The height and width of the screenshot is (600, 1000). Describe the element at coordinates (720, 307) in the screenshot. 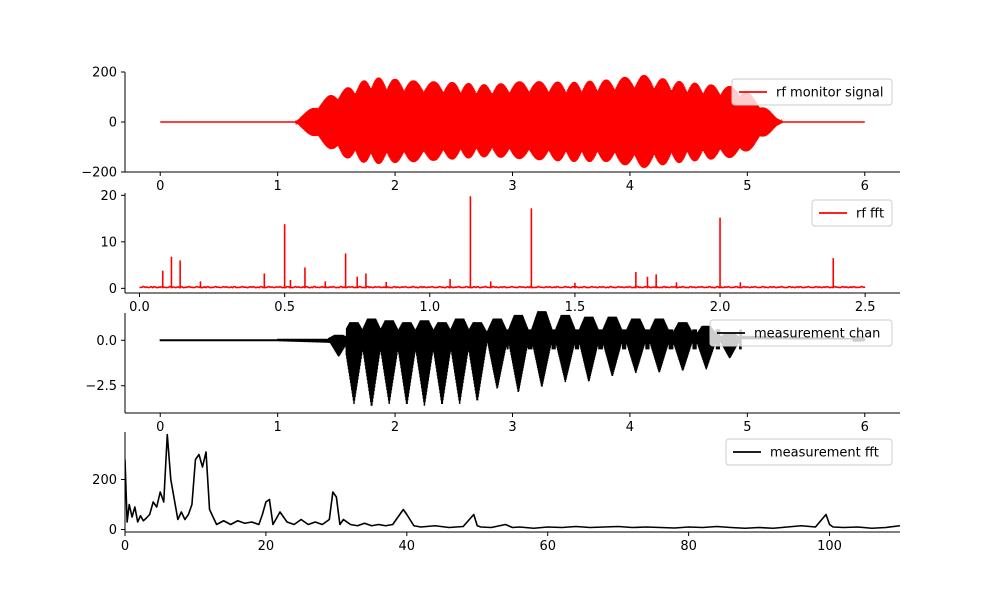

I see `x-tick-label: 2.0` at that location.